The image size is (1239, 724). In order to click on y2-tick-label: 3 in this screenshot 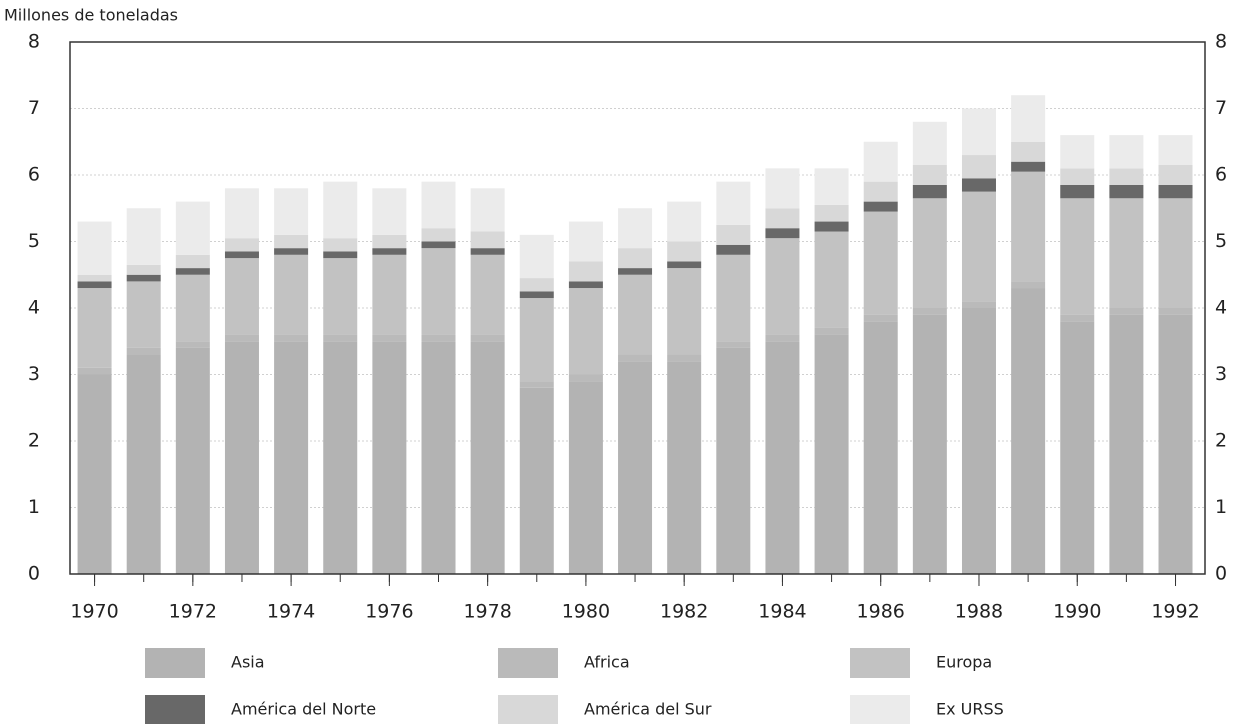, I will do `click(1221, 374)`.